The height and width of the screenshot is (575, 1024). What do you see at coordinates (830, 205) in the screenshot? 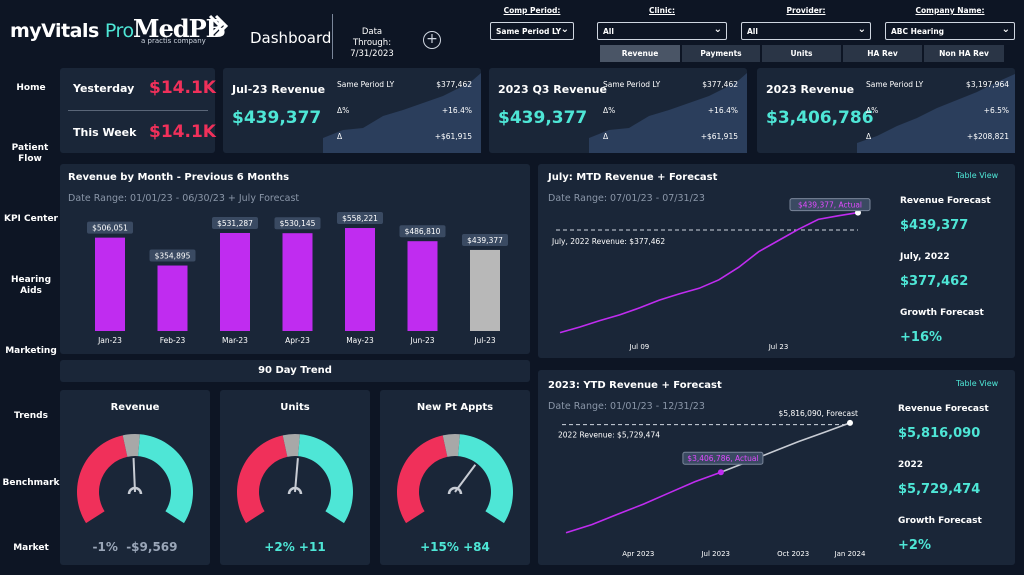
I see `actual-label: $439,377, Actual` at bounding box center [830, 205].